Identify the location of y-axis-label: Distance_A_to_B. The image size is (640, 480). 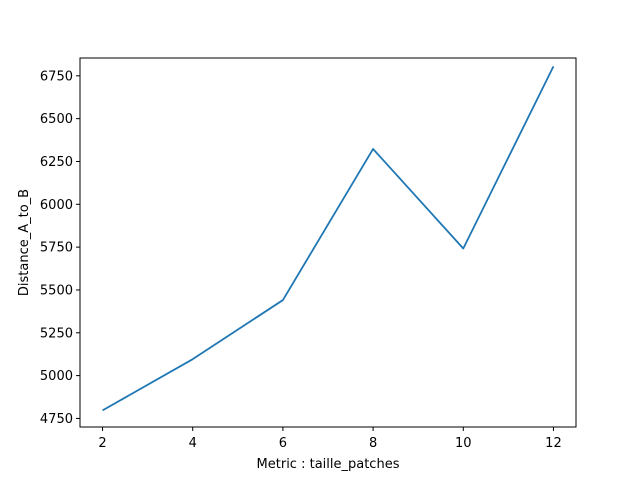
(24, 242).